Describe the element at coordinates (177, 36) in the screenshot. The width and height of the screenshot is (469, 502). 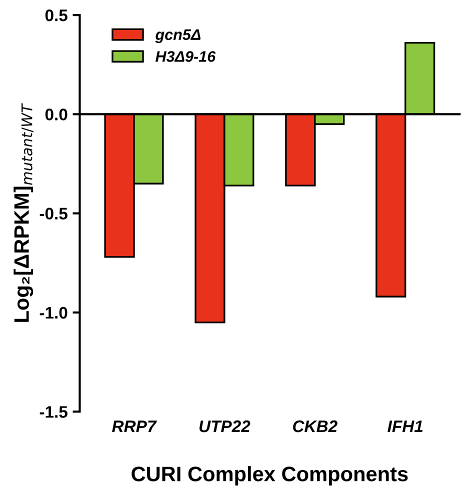
I see `legend-label: gcn5Δ` at that location.